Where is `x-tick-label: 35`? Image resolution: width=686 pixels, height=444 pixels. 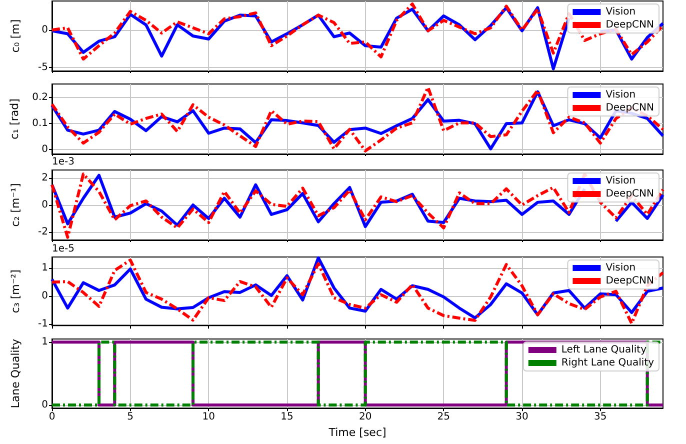 x-tick-label: 35 is located at coordinates (600, 417).